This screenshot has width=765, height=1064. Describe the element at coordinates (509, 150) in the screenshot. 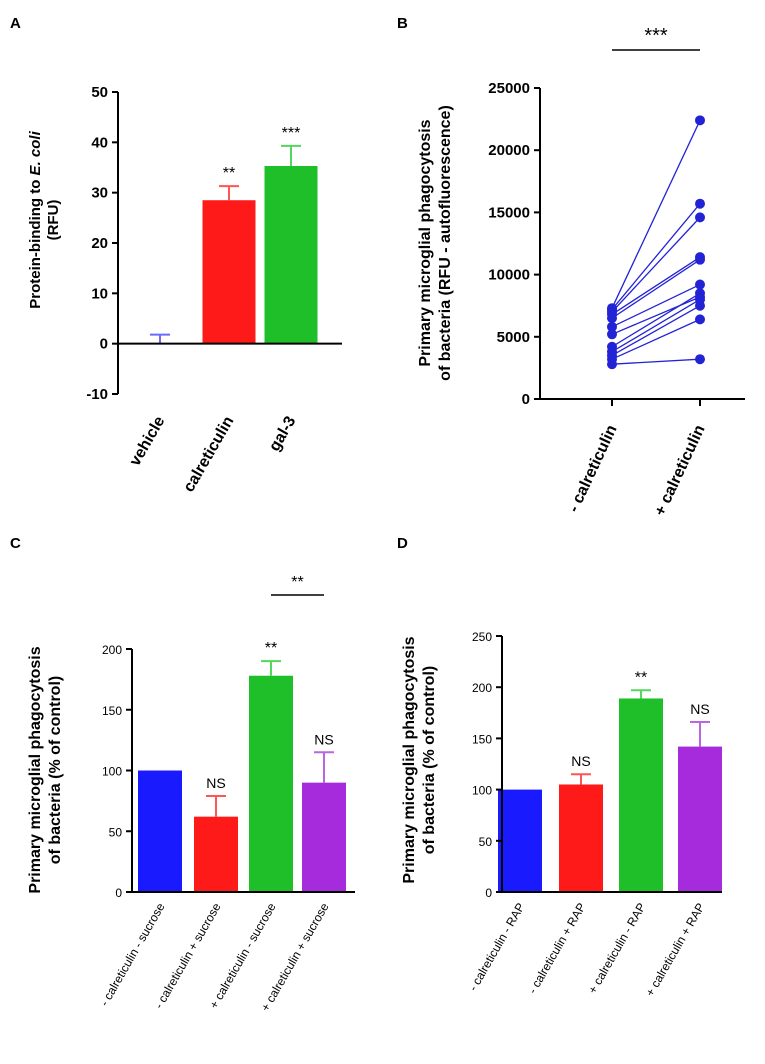

I see `y-tick-label: 20000` at that location.